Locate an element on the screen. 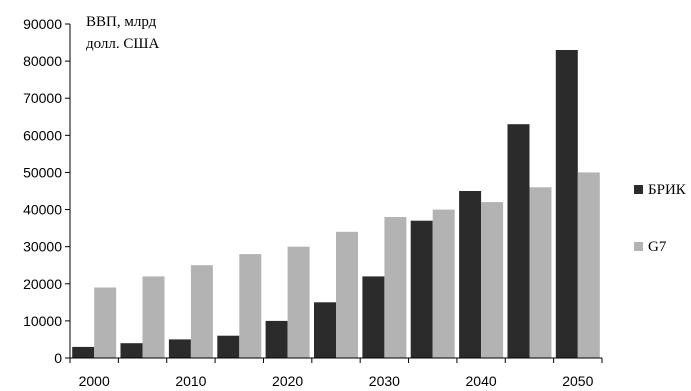 The height and width of the screenshot is (391, 691). y-tick-label: 0 is located at coordinates (58, 358).